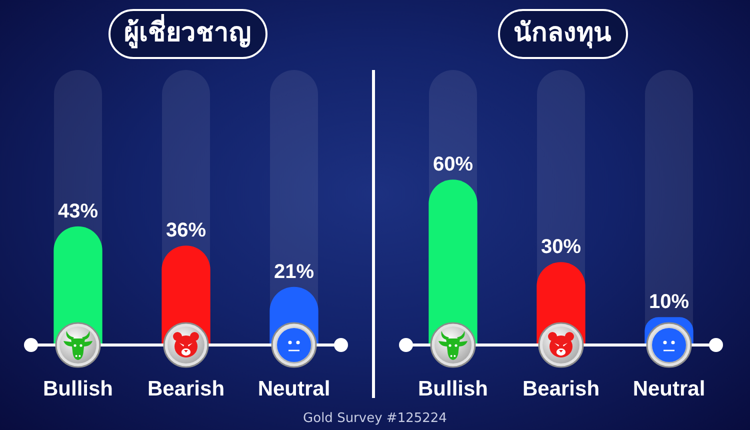 Image resolution: width=750 pixels, height=430 pixels. Describe the element at coordinates (186, 231) in the screenshot. I see `data-label: 36%` at that location.